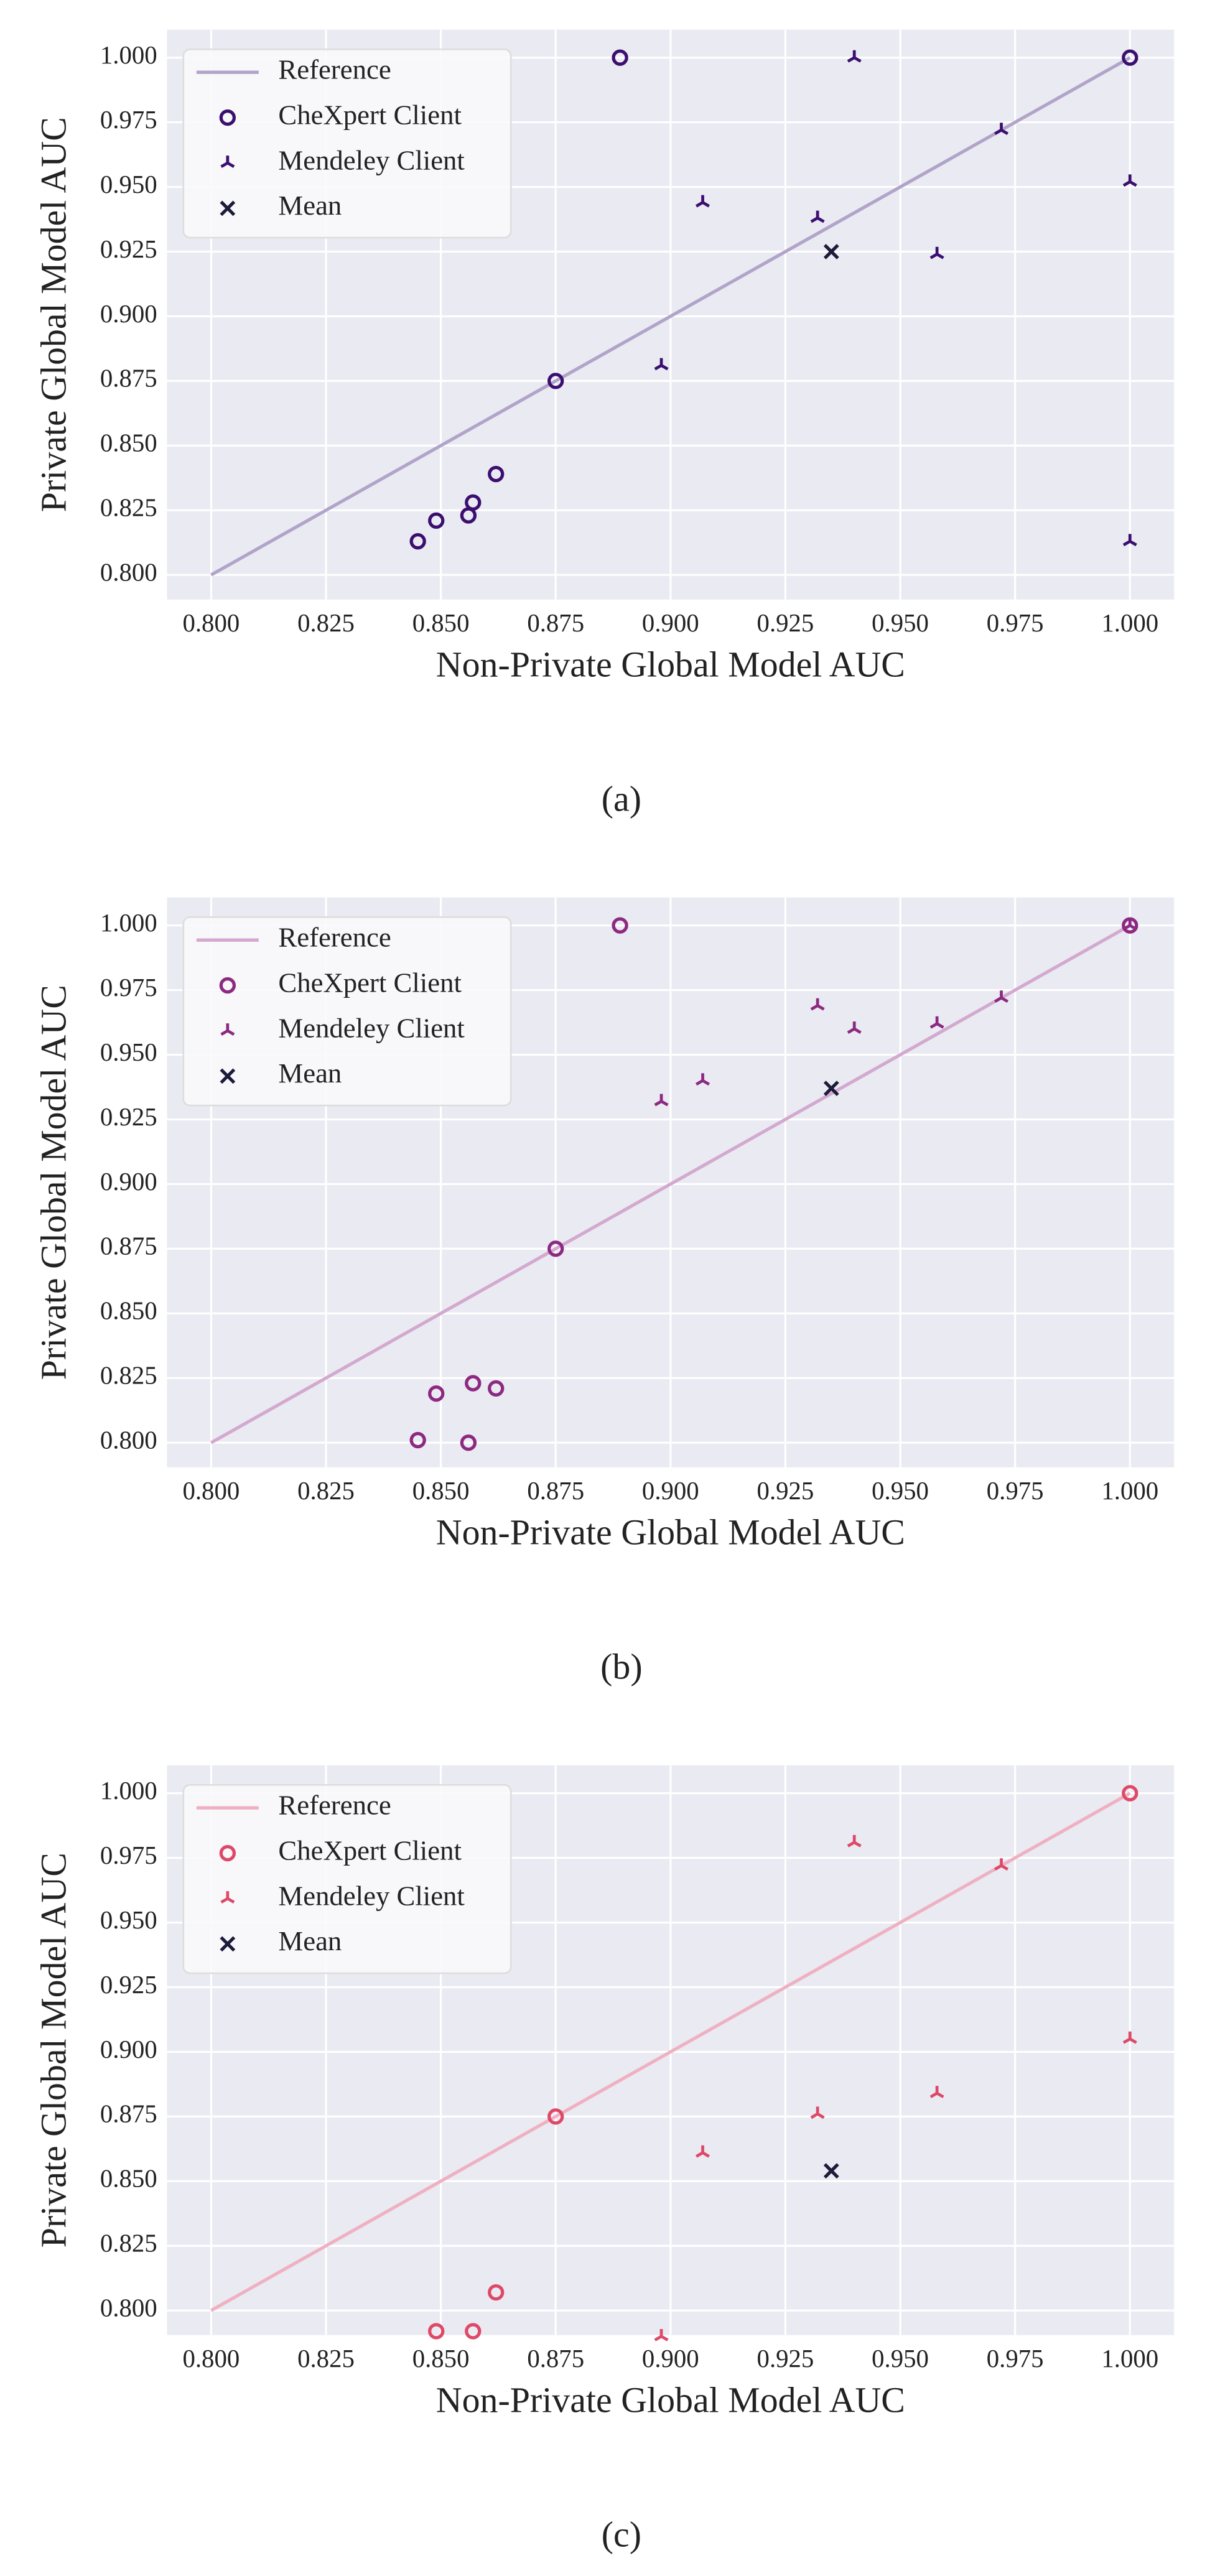 This screenshot has width=1215, height=2576. Describe the element at coordinates (128, 184) in the screenshot. I see `y-tick-label: 0.950` at that location.